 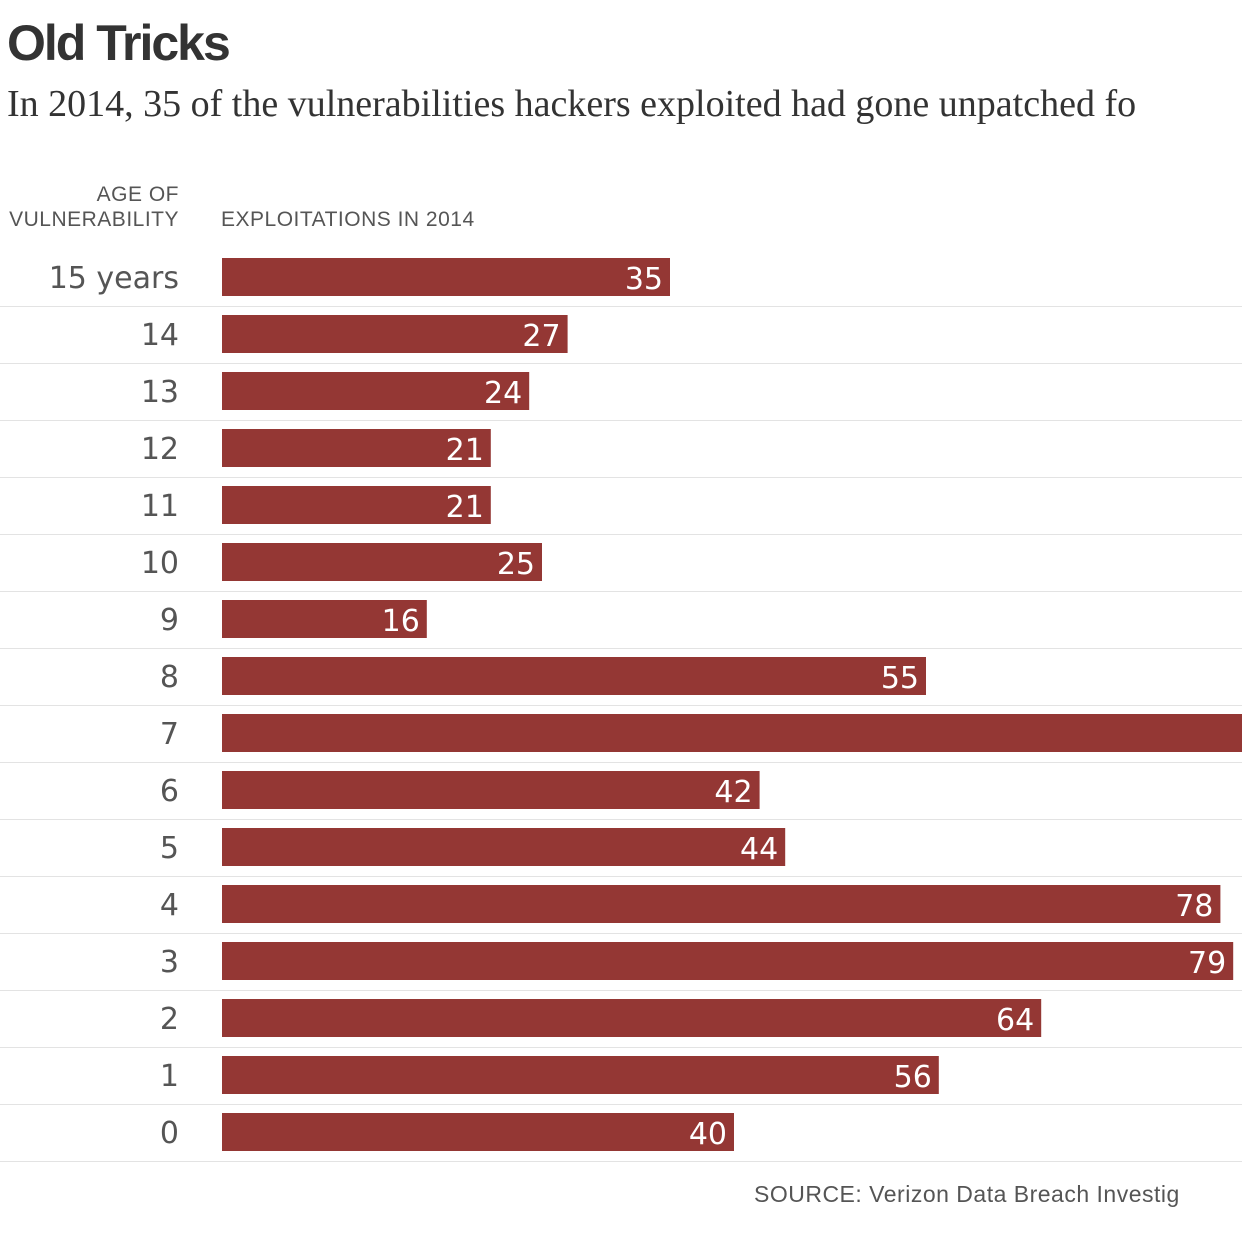 I want to click on value-label: 27, so click(x=541, y=336).